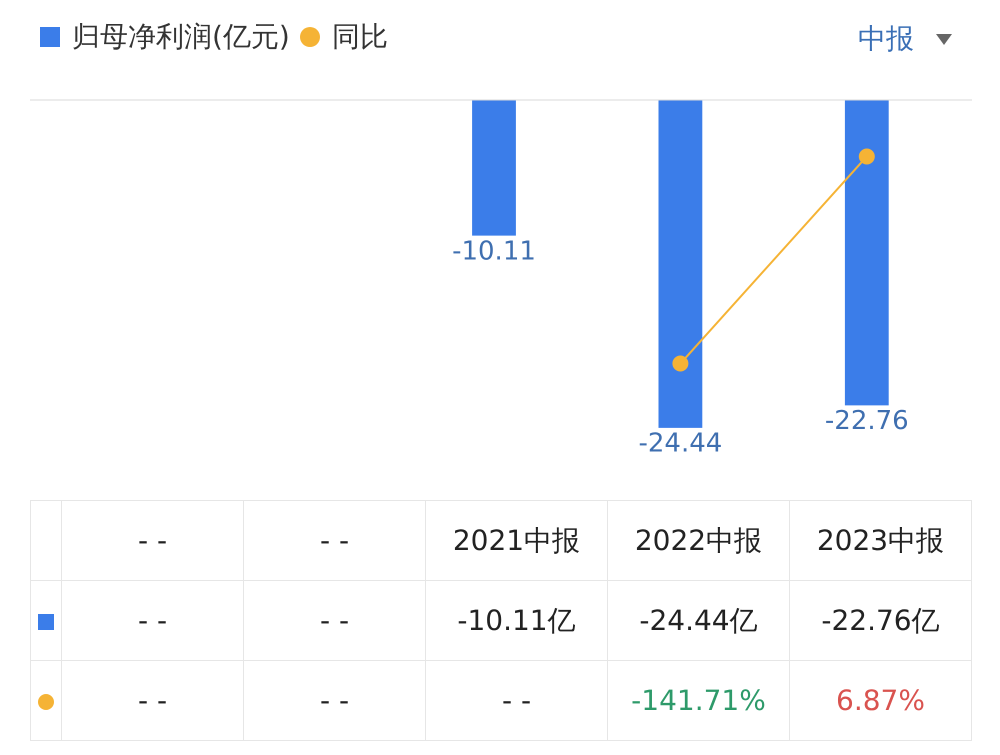  Describe the element at coordinates (360, 37) in the screenshot. I see `legend-label: 同比` at that location.